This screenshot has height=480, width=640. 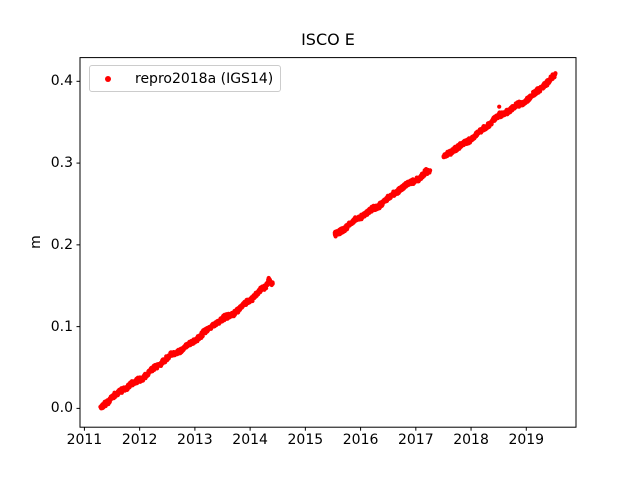 What do you see at coordinates (305, 440) in the screenshot?
I see `x-tick-label: 2015` at bounding box center [305, 440].